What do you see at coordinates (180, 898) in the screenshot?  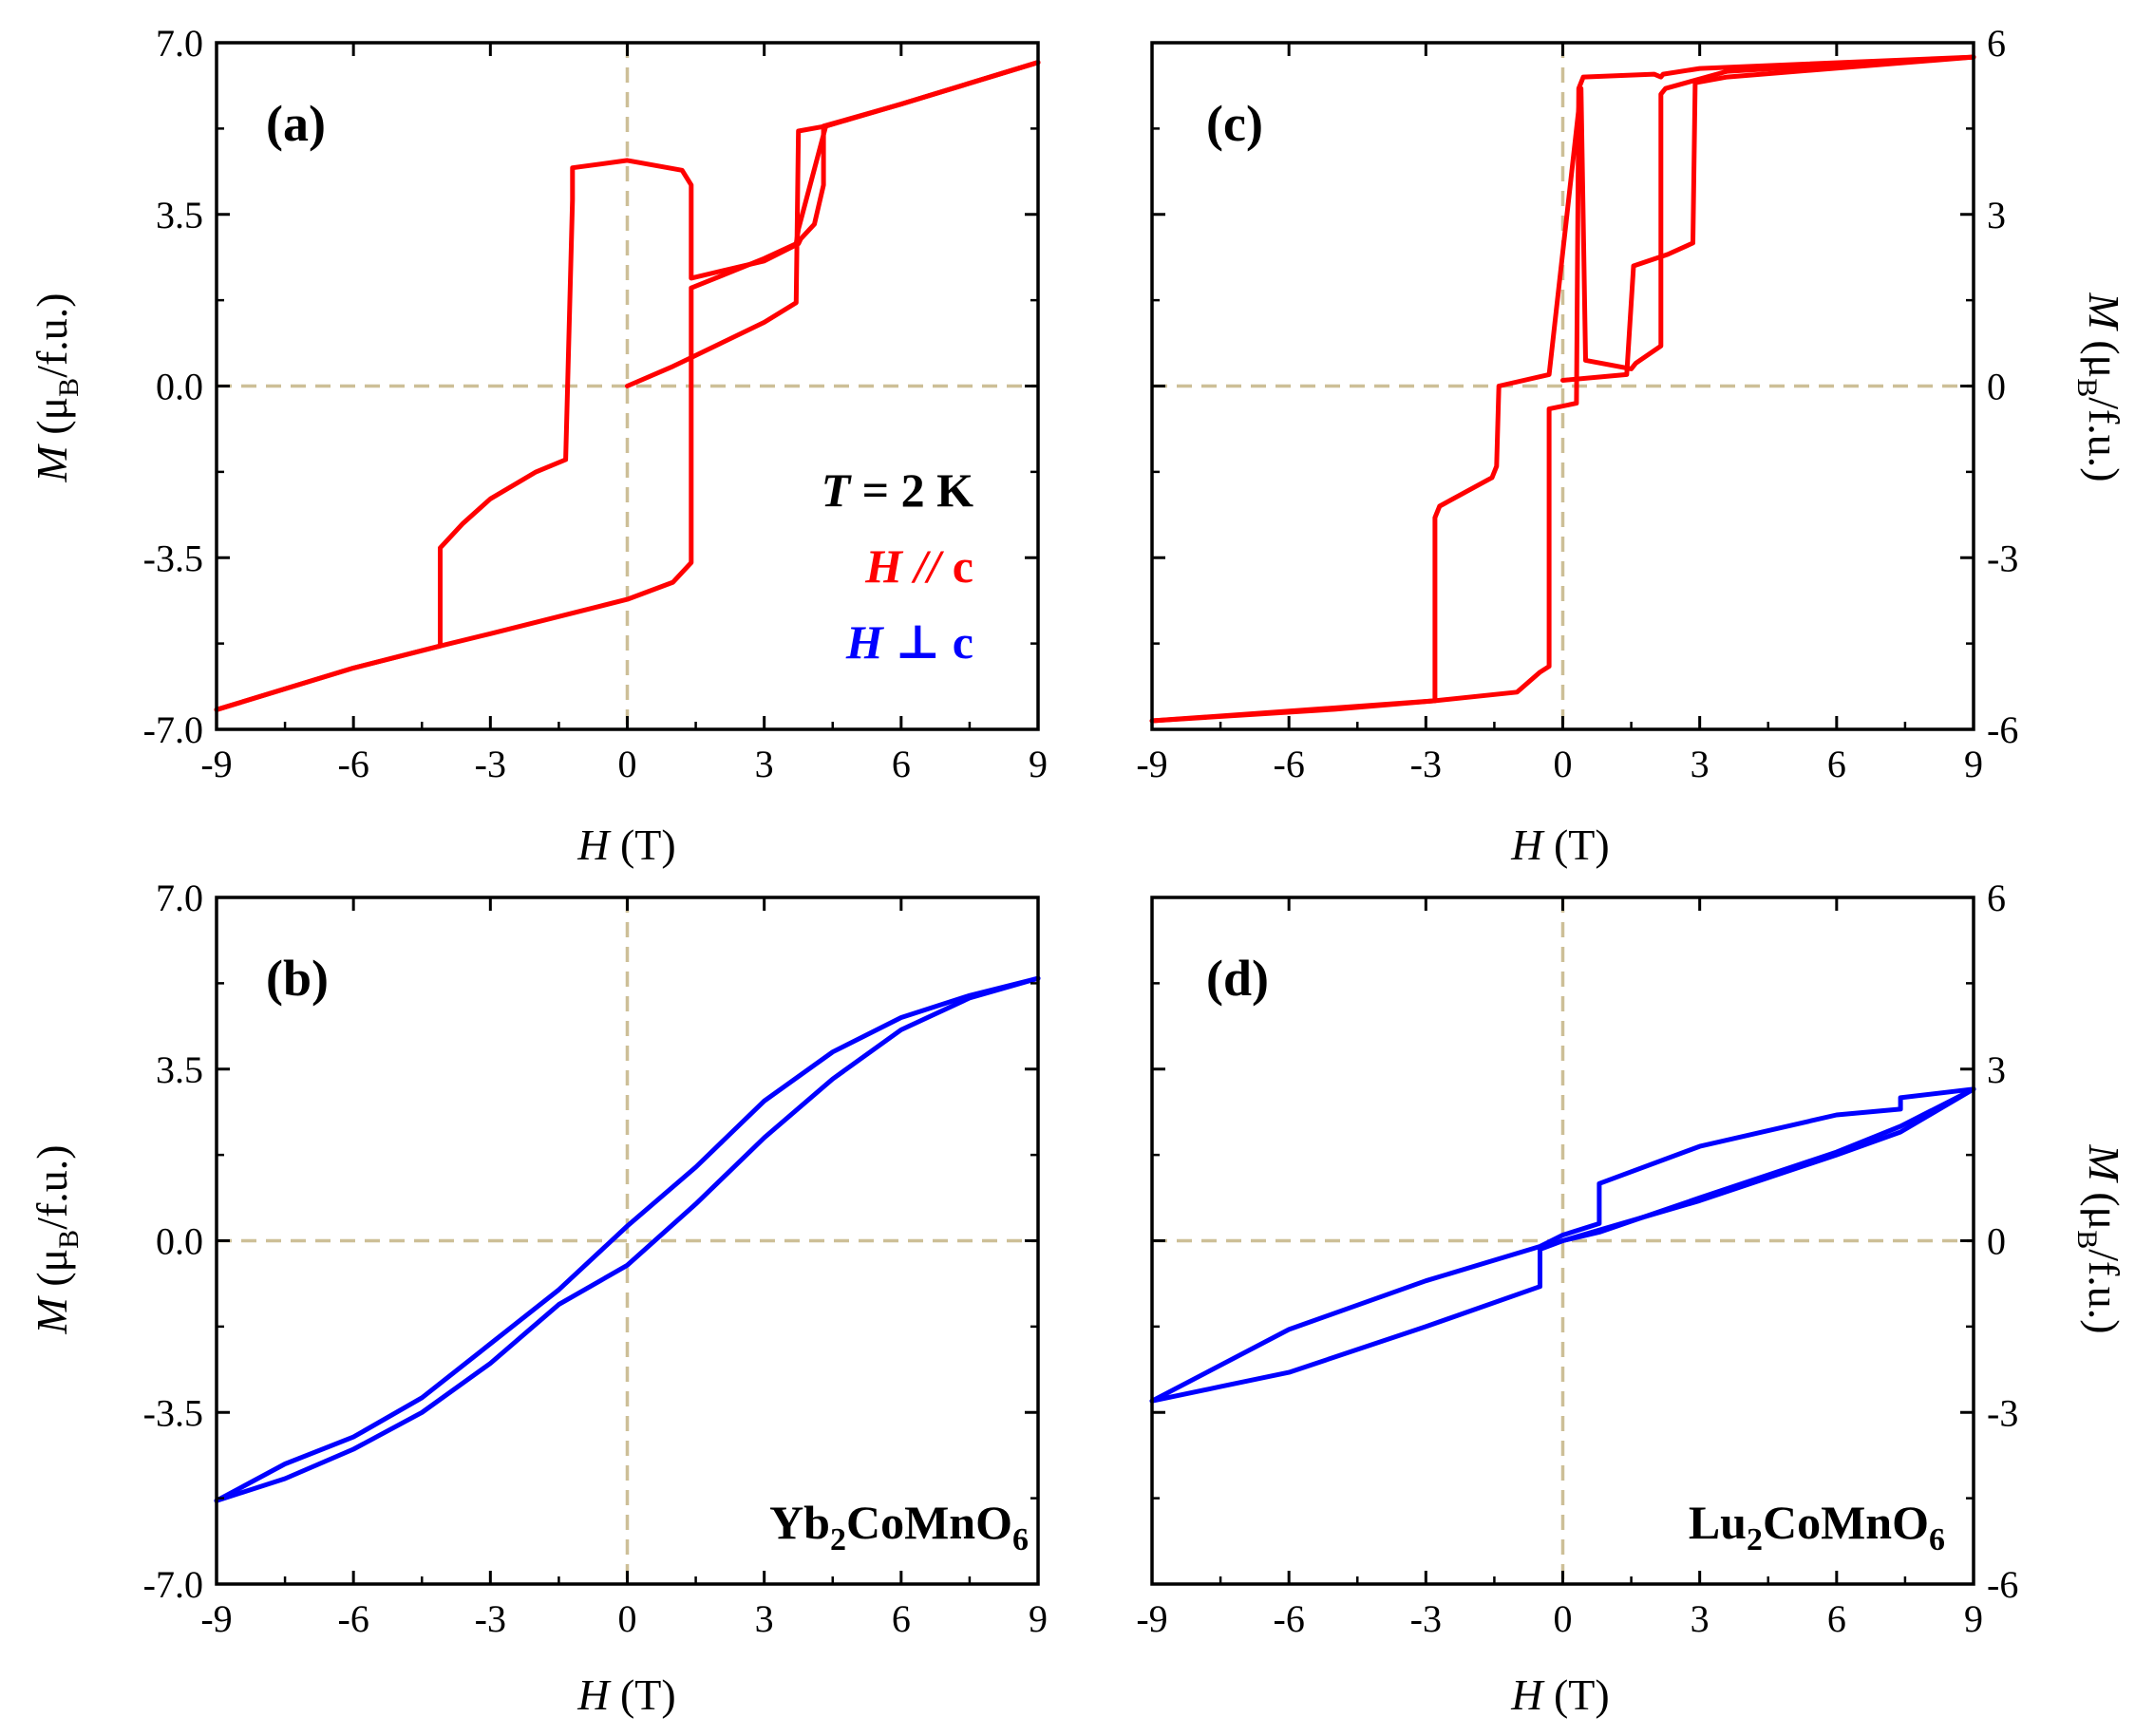 I see `panel-b-ytick-label: 7.0` at bounding box center [180, 898].